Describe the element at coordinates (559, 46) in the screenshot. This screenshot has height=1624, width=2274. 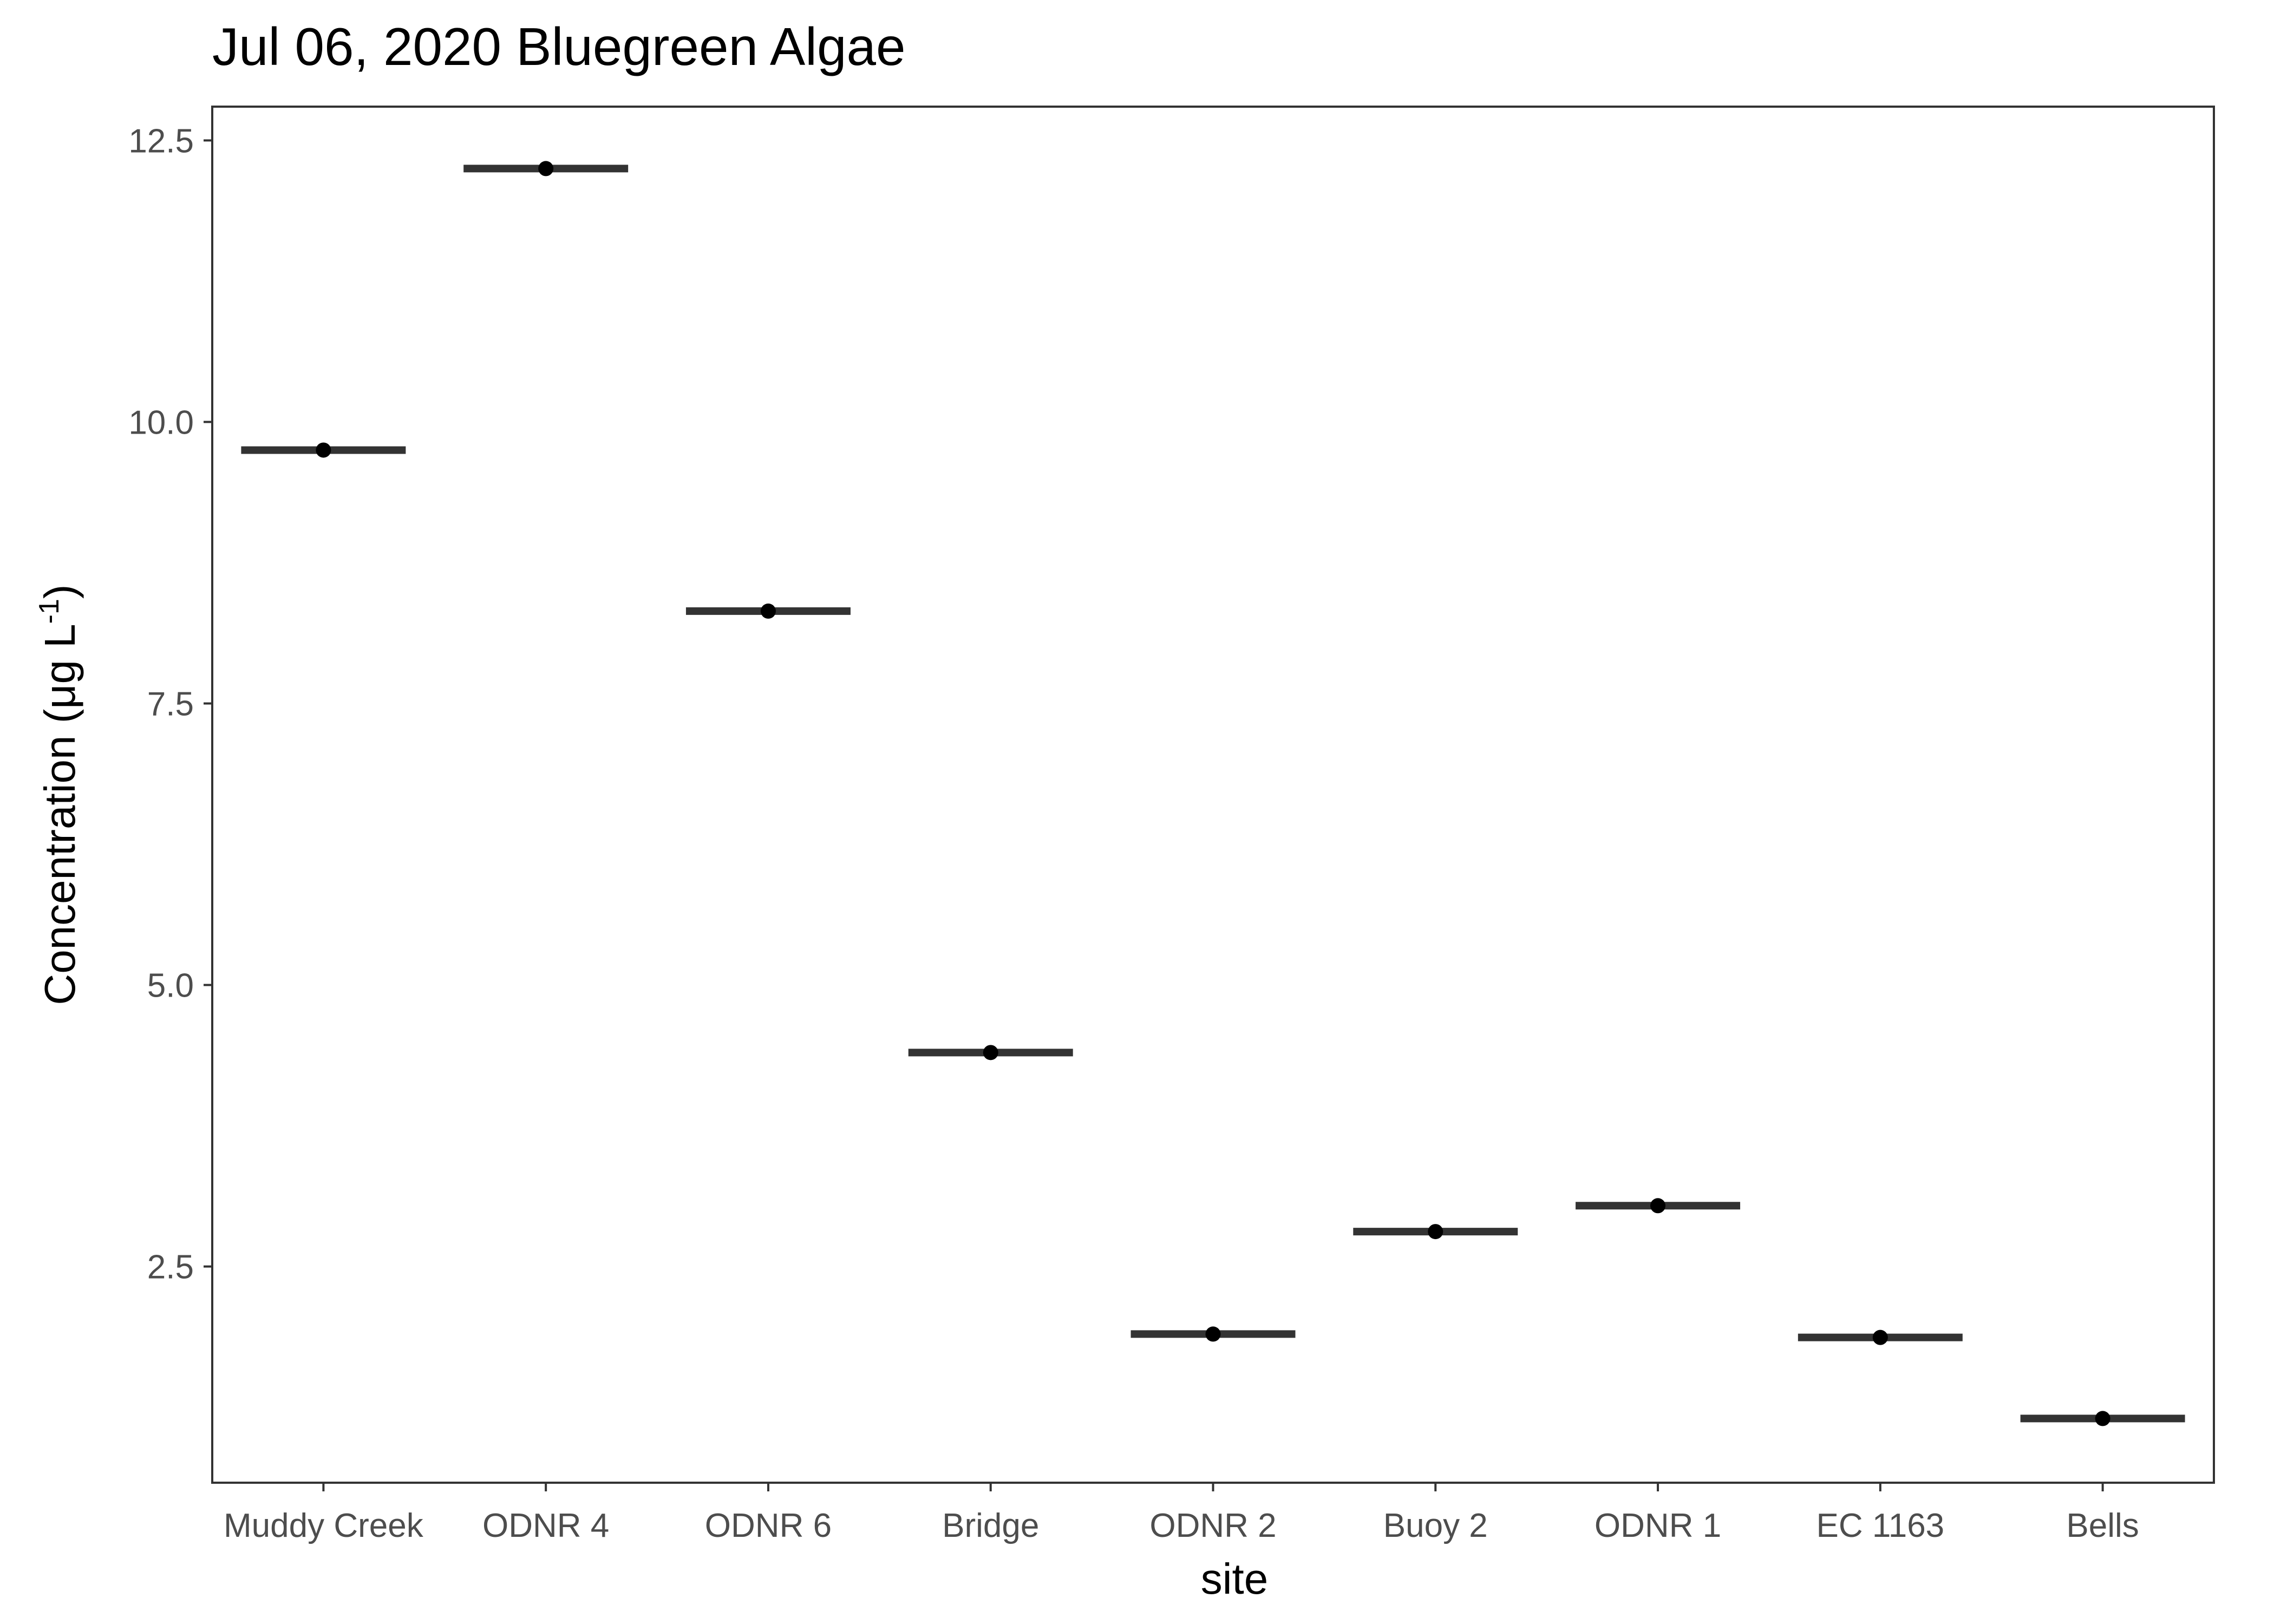
I see `chart-title: Jul 06, 2020 Bluegreen Algae` at that location.